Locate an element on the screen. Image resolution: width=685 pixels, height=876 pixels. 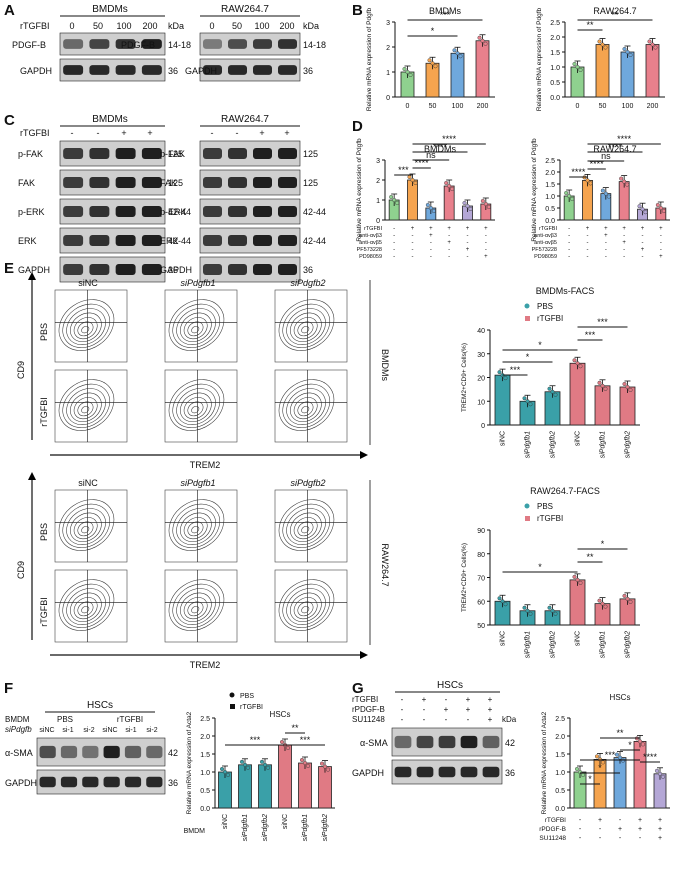
d-left-ytick-label: 0 is located at coordinates (378, 221).